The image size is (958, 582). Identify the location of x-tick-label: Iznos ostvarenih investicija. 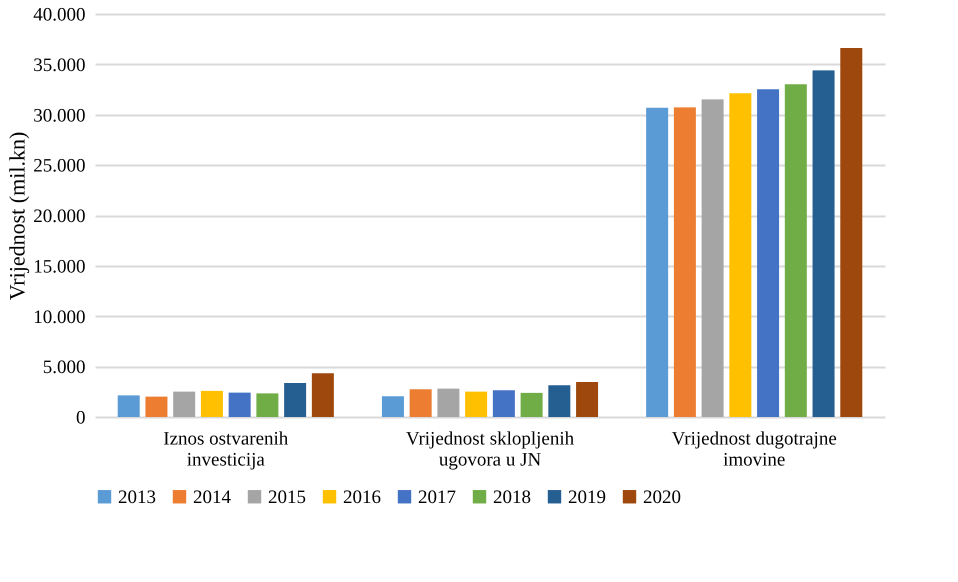
(226, 449).